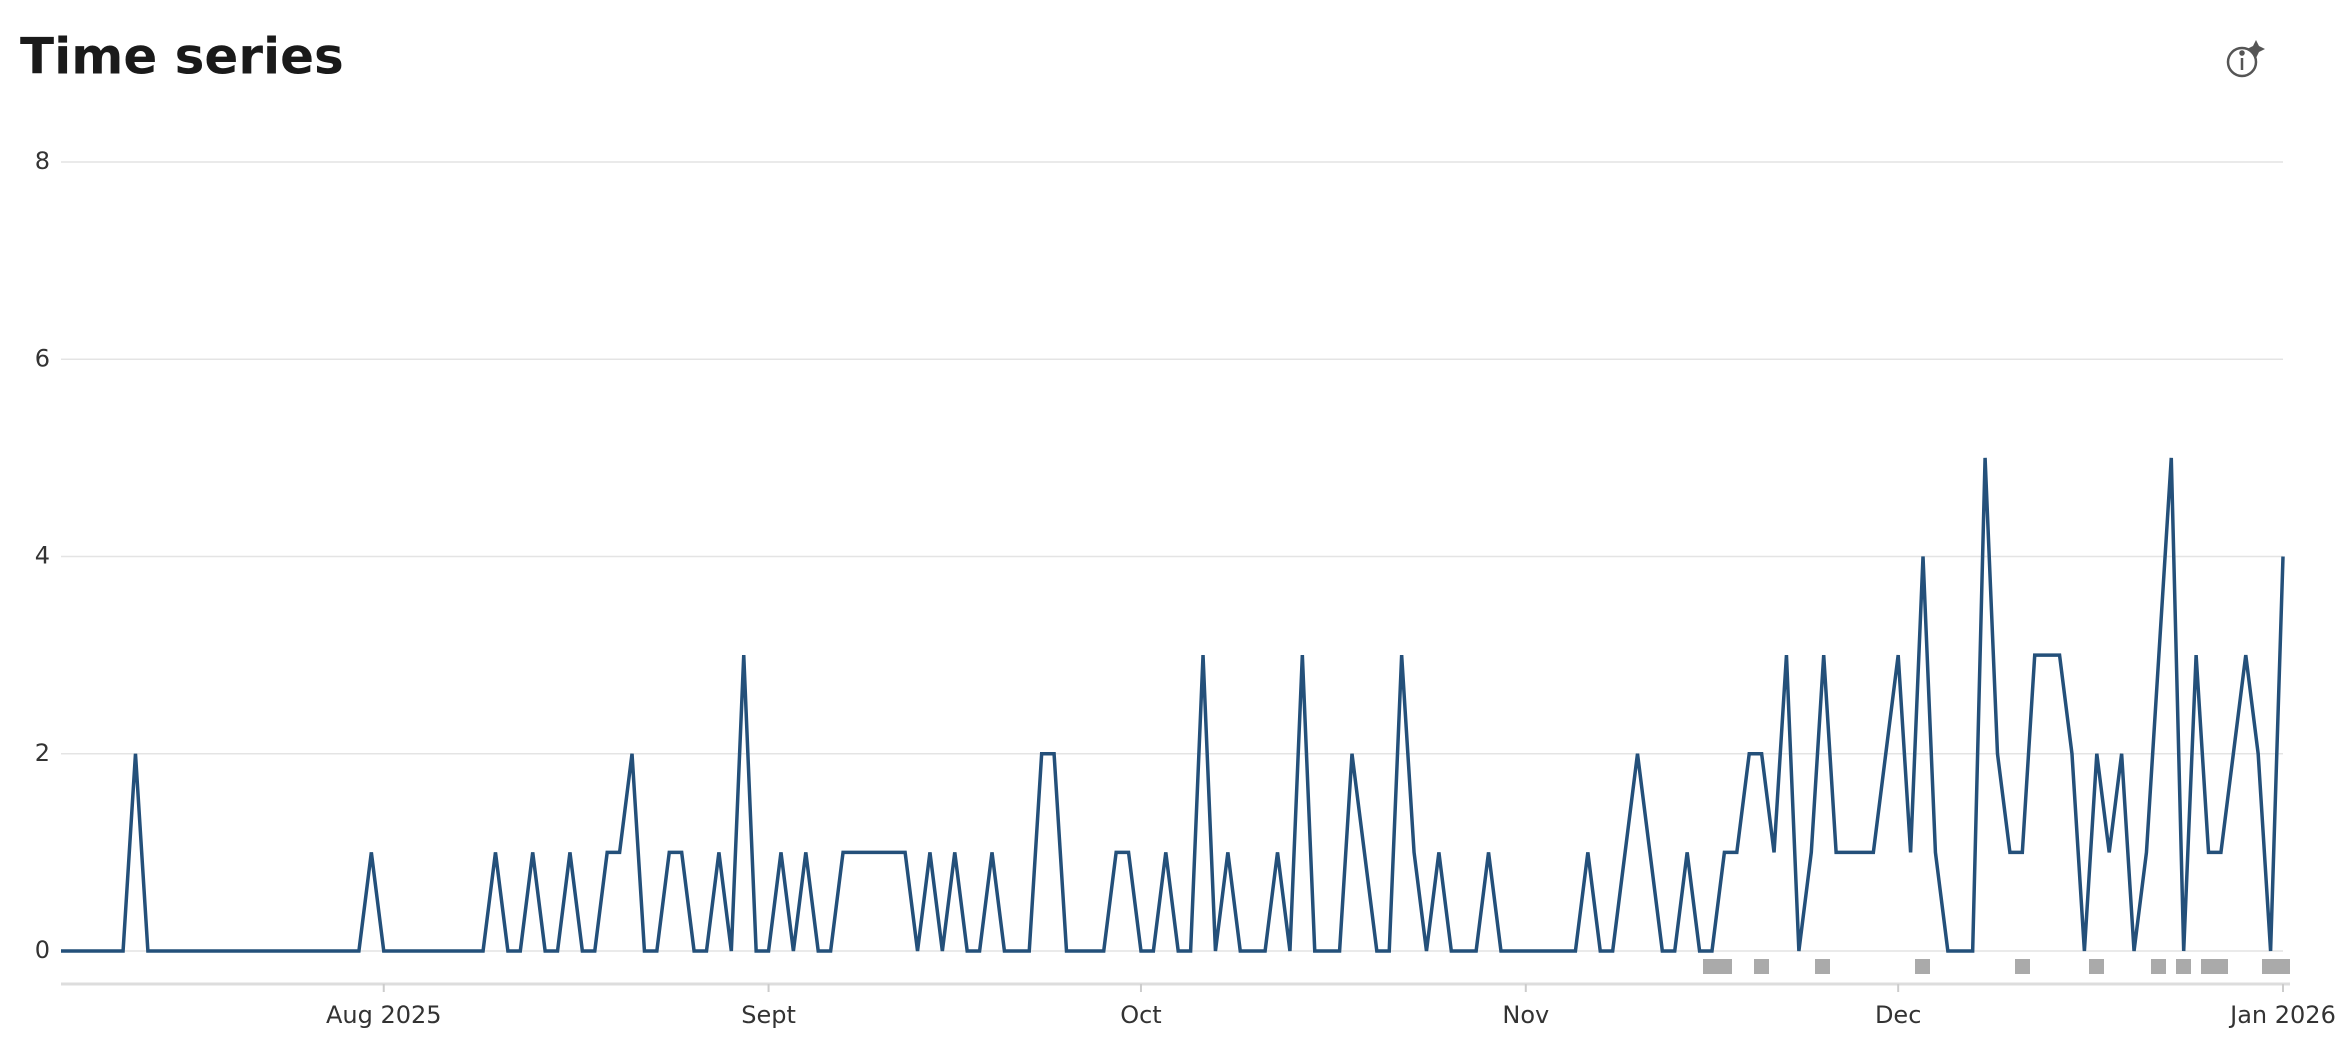 Image resolution: width=2336 pixels, height=1048 pixels. What do you see at coordinates (1898, 1015) in the screenshot?
I see `x-tick-label: Dec` at bounding box center [1898, 1015].